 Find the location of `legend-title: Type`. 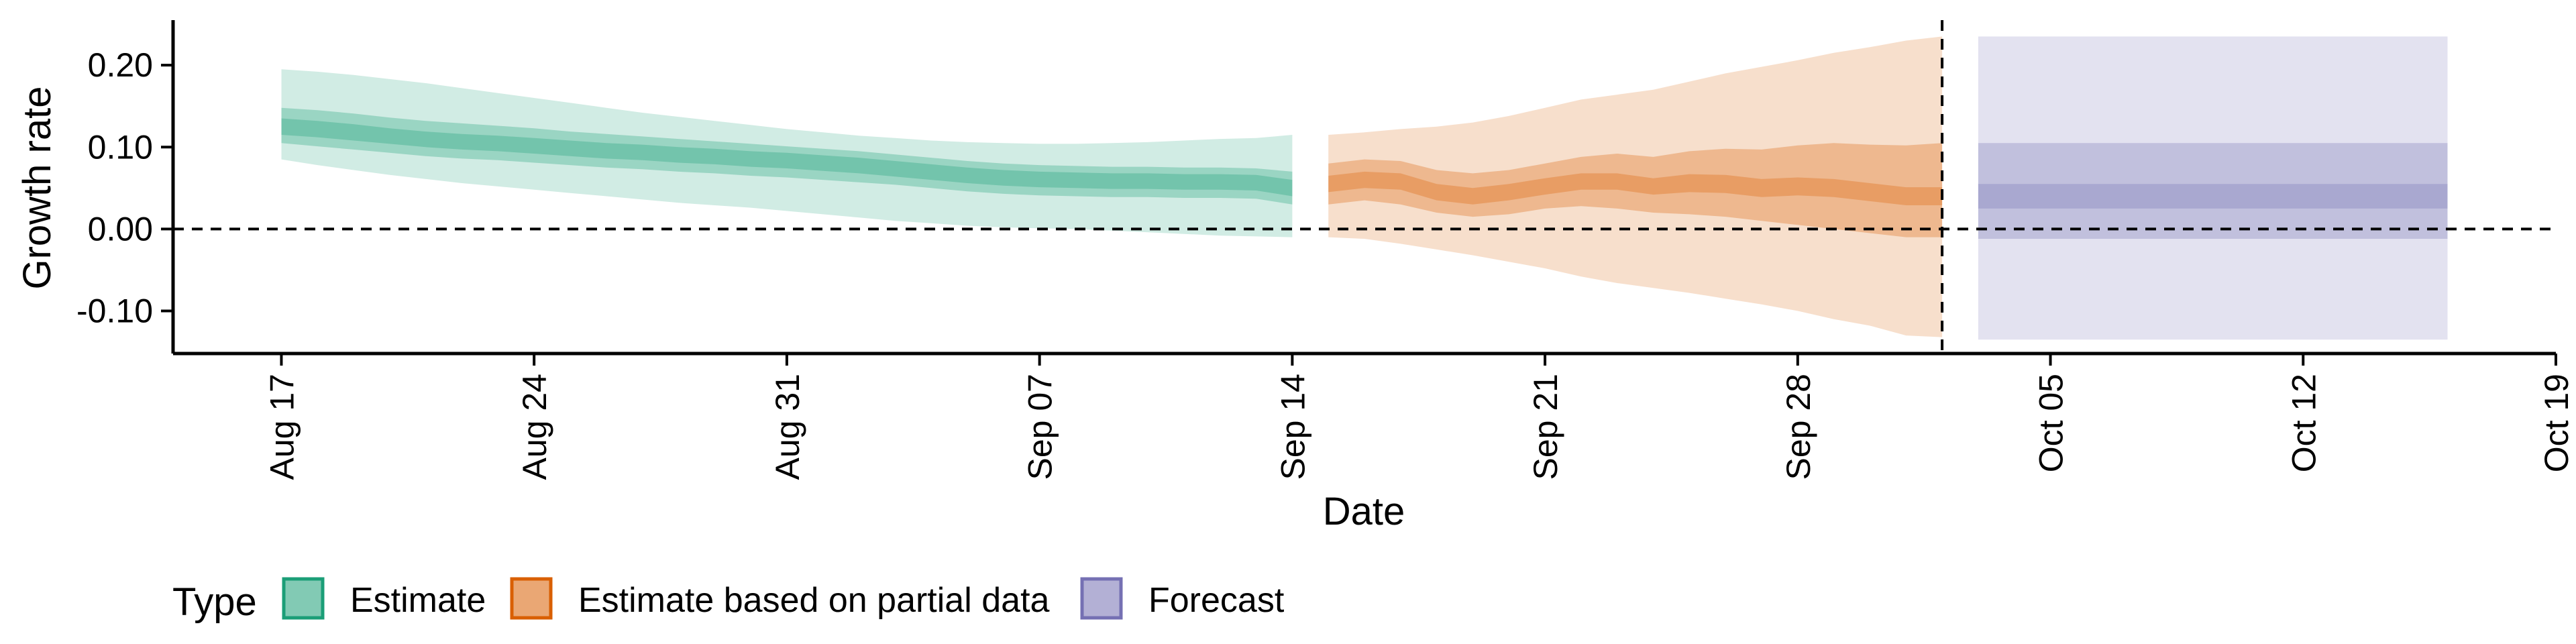

legend-title: Type is located at coordinates (214, 602).